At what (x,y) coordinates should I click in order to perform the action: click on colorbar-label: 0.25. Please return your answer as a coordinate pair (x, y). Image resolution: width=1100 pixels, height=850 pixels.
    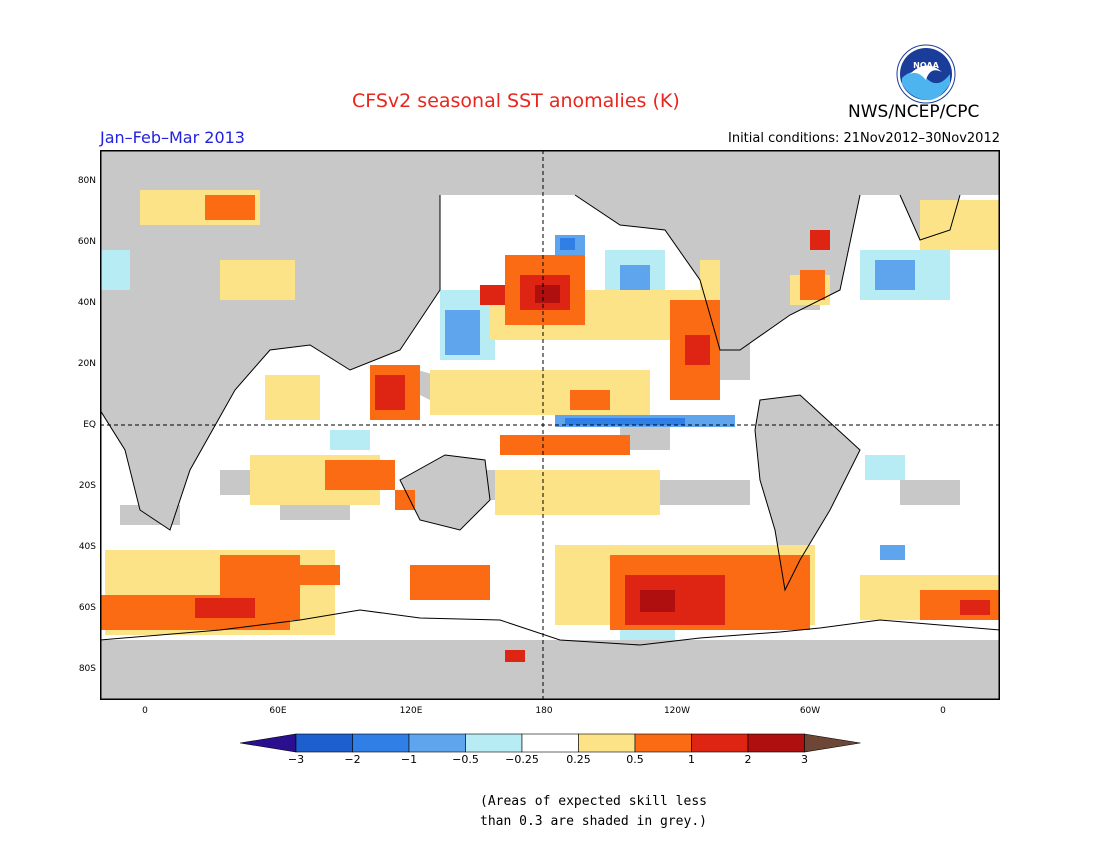
    Looking at the image, I should click on (578, 759).